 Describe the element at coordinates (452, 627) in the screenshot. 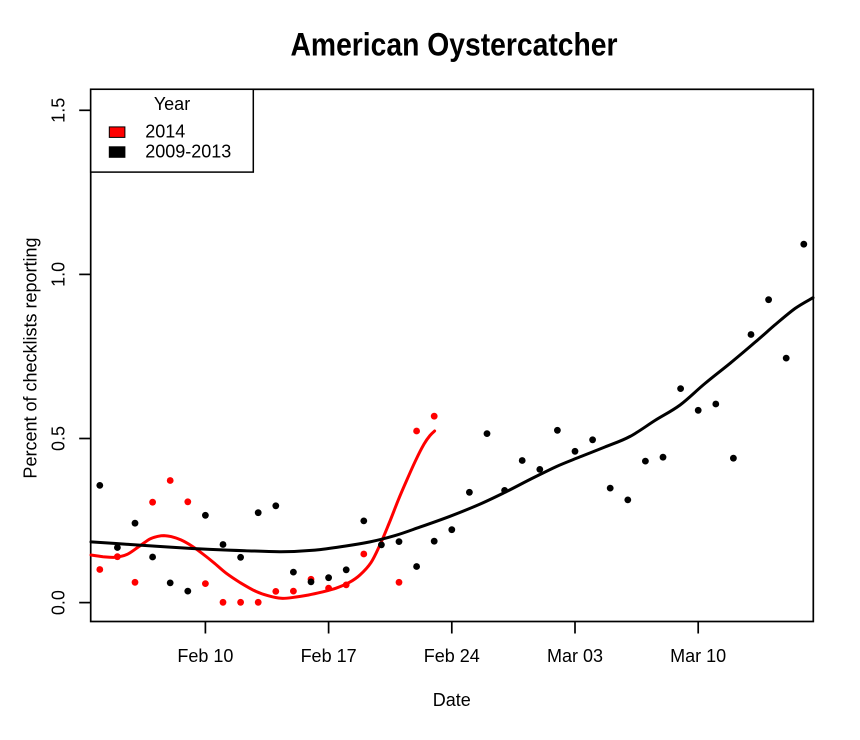

I see `x-axis-ticks` at that location.